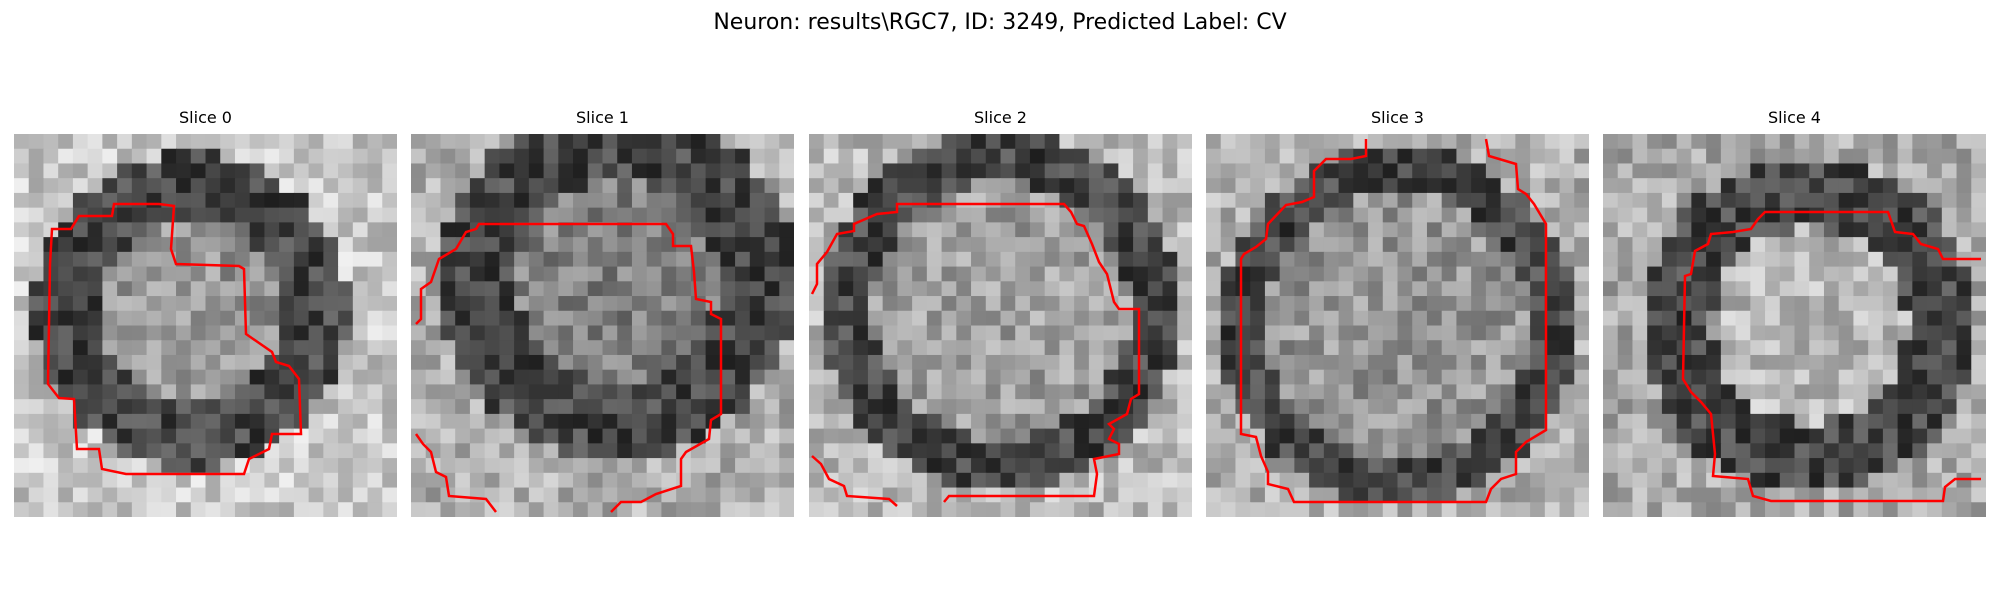 The height and width of the screenshot is (600, 2000). I want to click on slice-panel-0: Slice 0, so click(205, 312).